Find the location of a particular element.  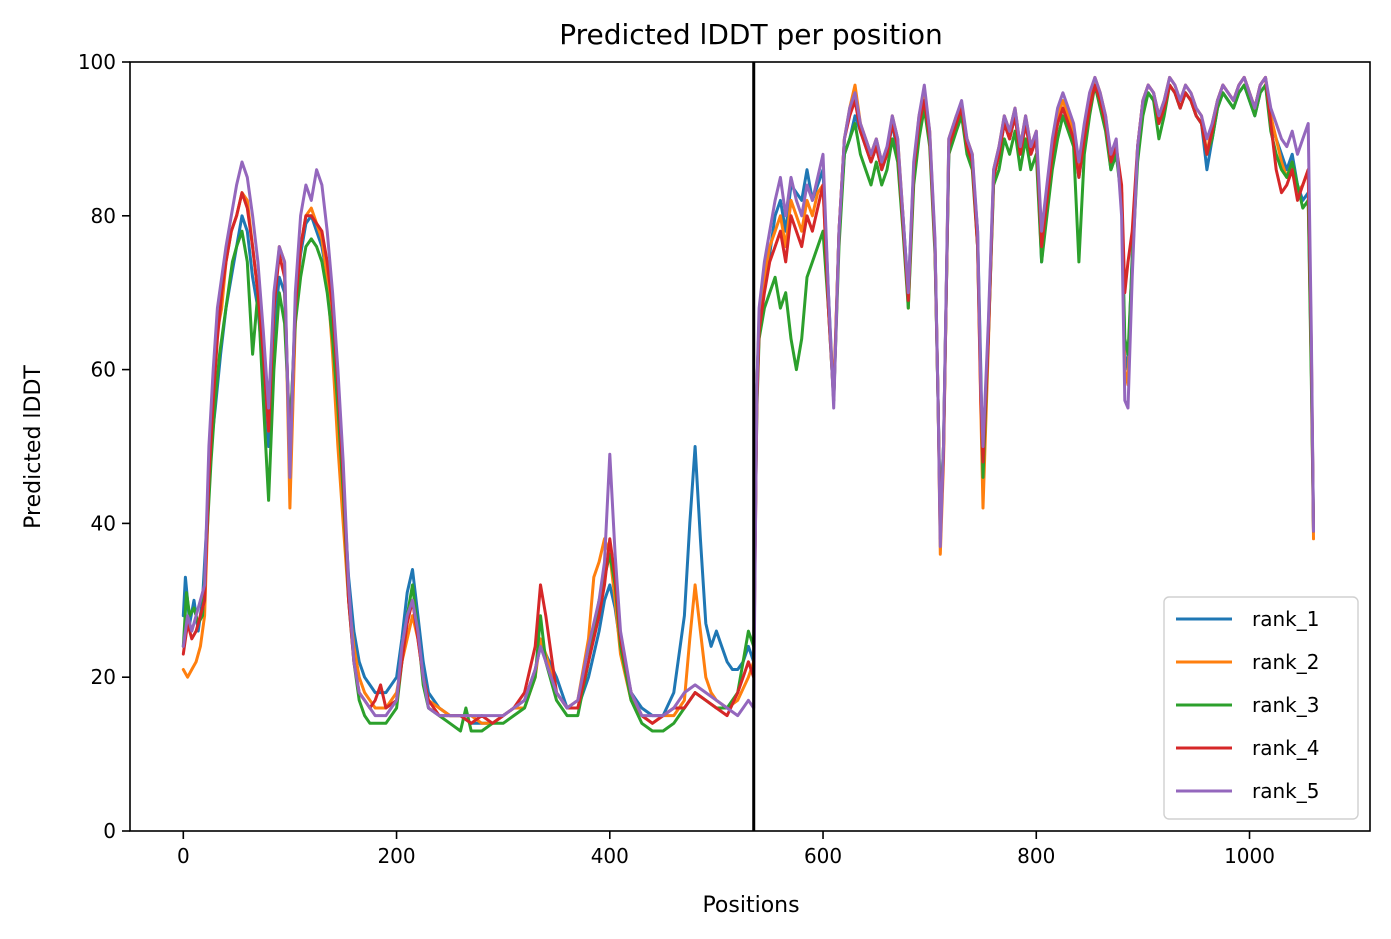

x-tick-label: 1000 is located at coordinates (1249, 856).